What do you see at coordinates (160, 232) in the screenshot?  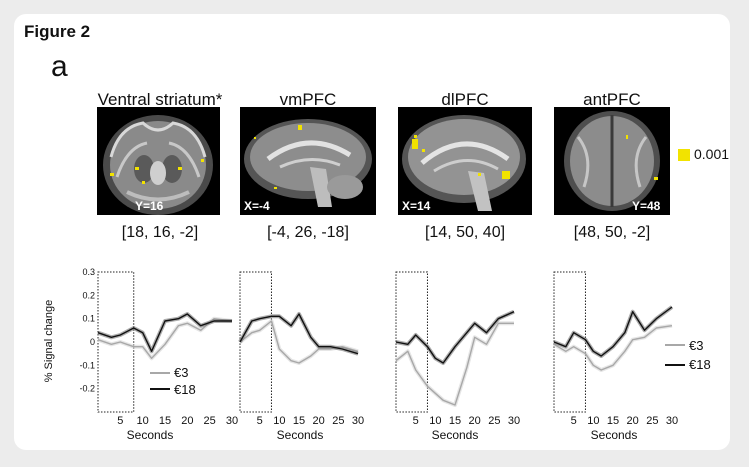 I see `region-coords-ventral-striatum: [18, 16, -2]` at bounding box center [160, 232].